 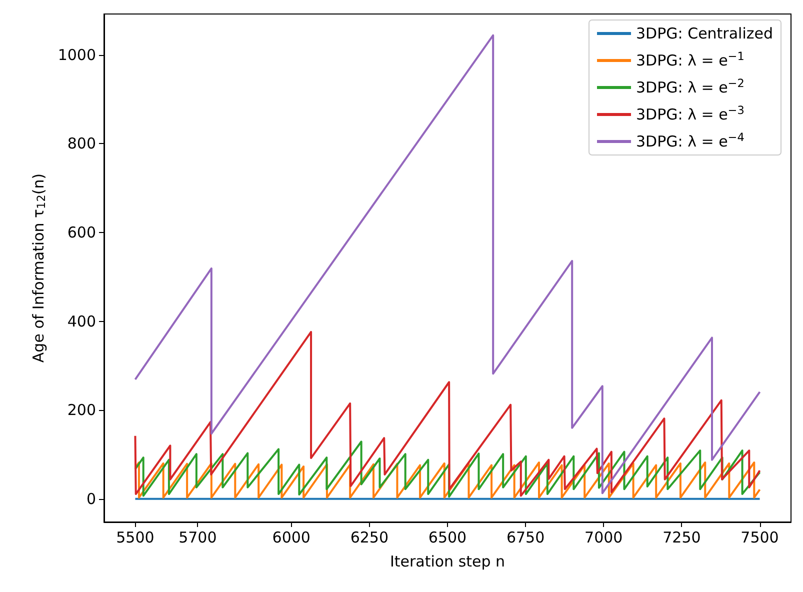 I want to click on x-tick-label: 5700, so click(x=197, y=537).